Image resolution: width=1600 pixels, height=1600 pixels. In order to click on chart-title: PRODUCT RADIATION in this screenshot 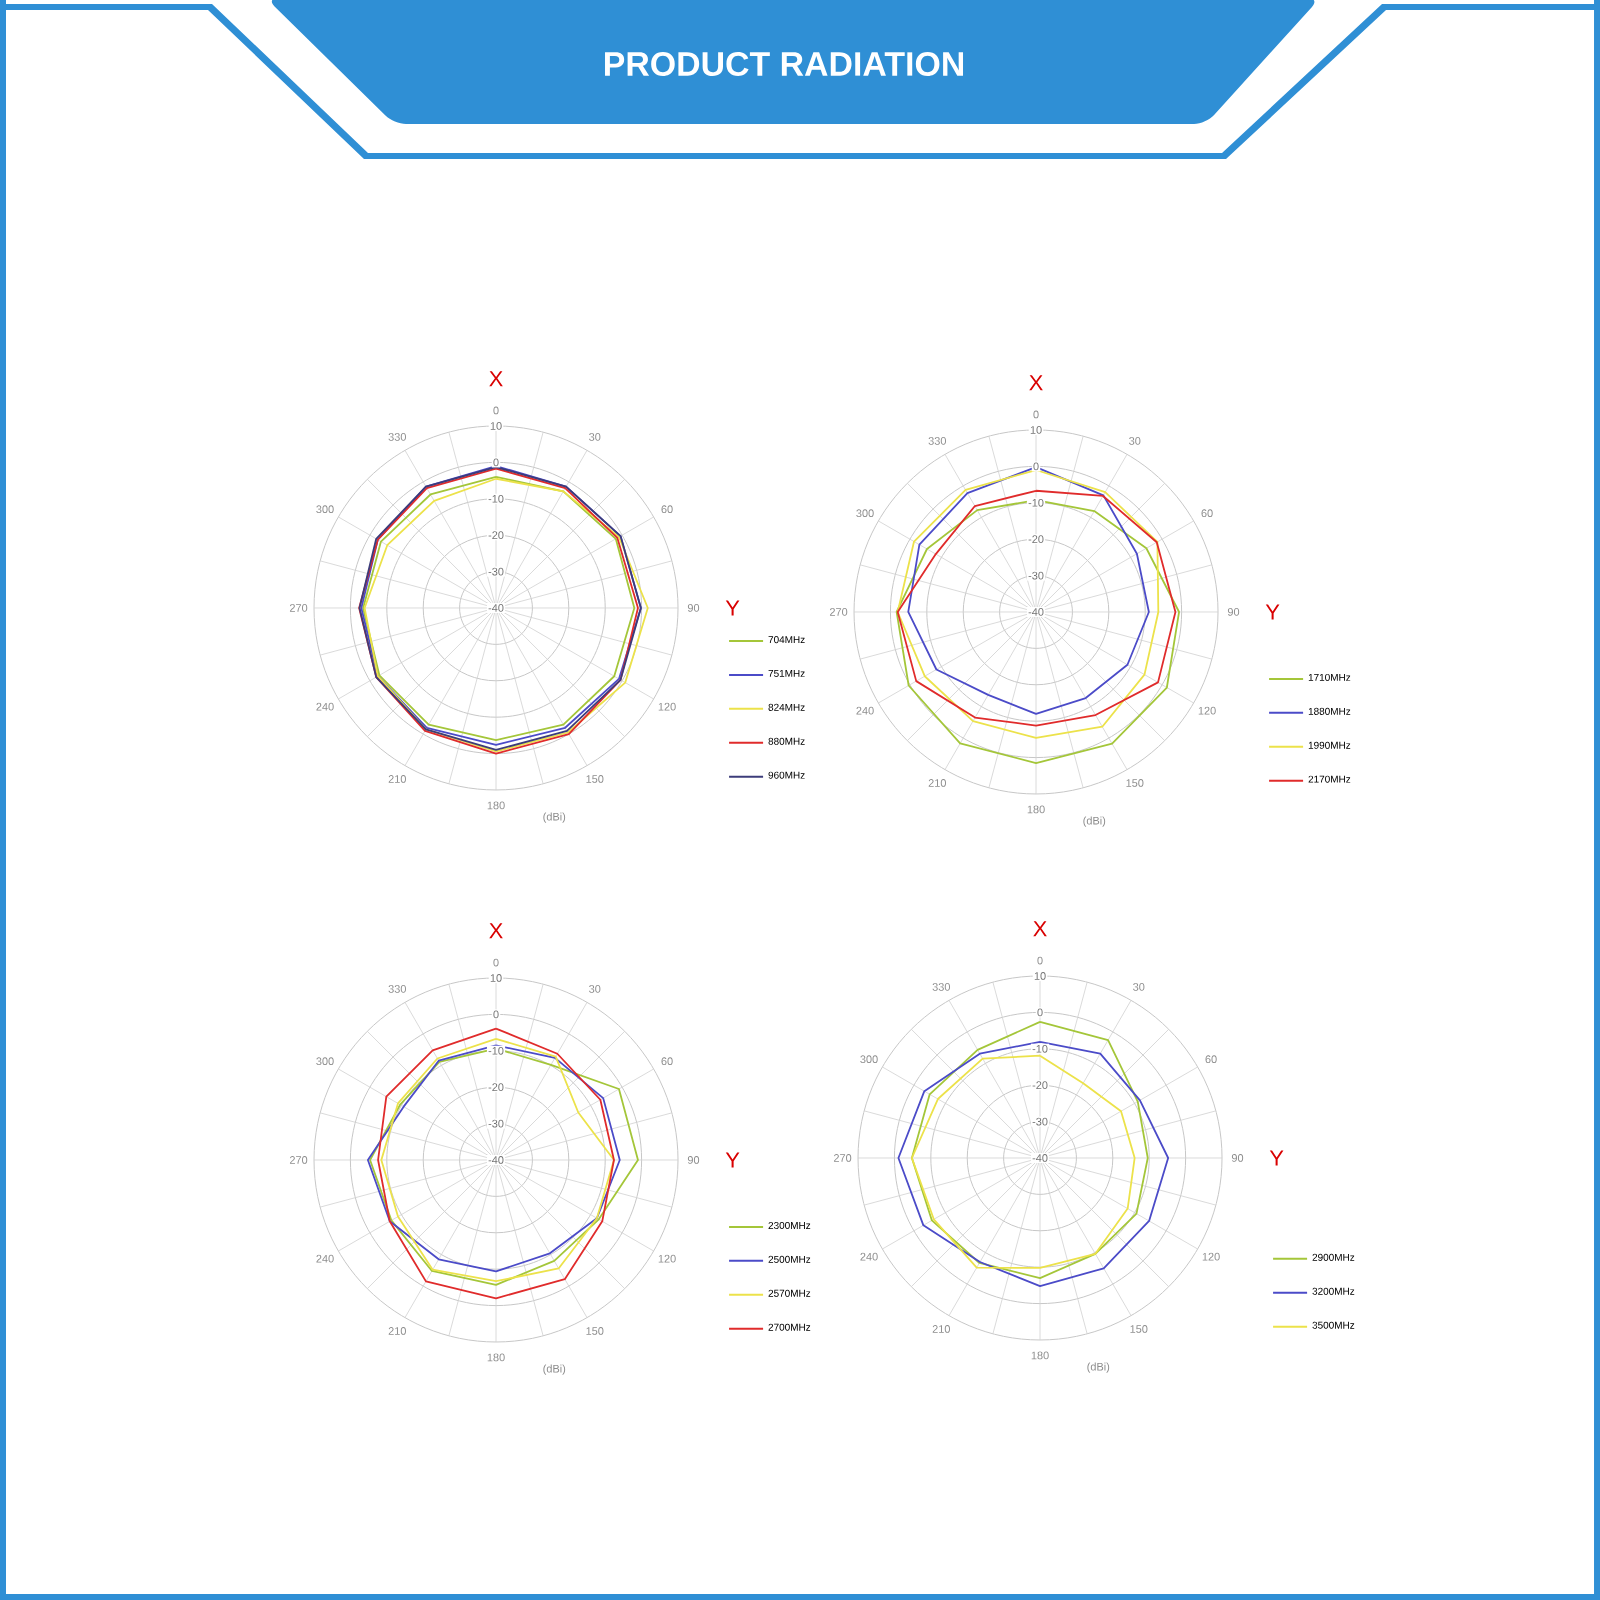, I will do `click(784, 63)`.